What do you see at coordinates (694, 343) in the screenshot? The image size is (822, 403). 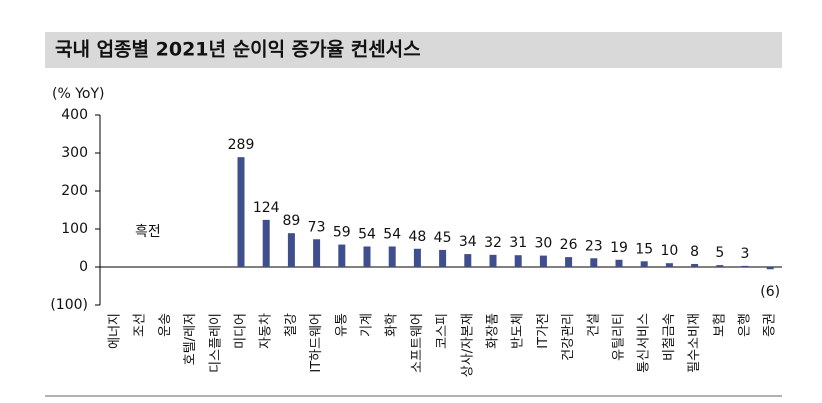 I see `x-tick-label: 필수소비재` at bounding box center [694, 343].